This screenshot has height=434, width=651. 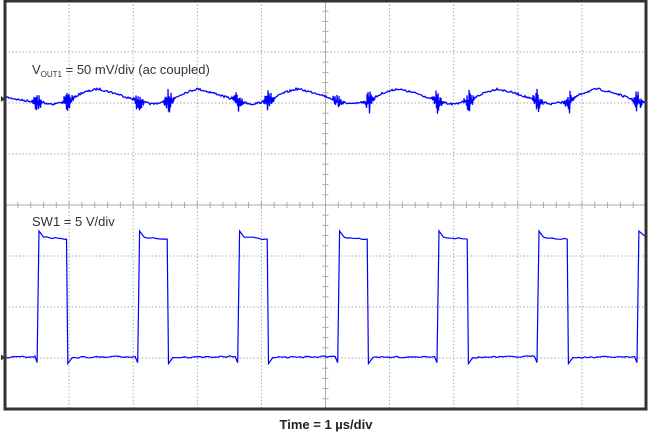 I want to click on vout1-ground-marker, so click(x=3, y=99).